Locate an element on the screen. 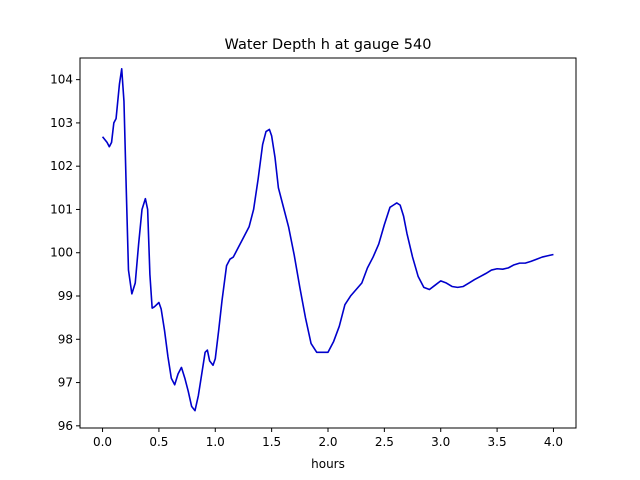 This screenshot has height=480, width=640. chart-title: Water Depth h at gauge 540 is located at coordinates (328, 45).